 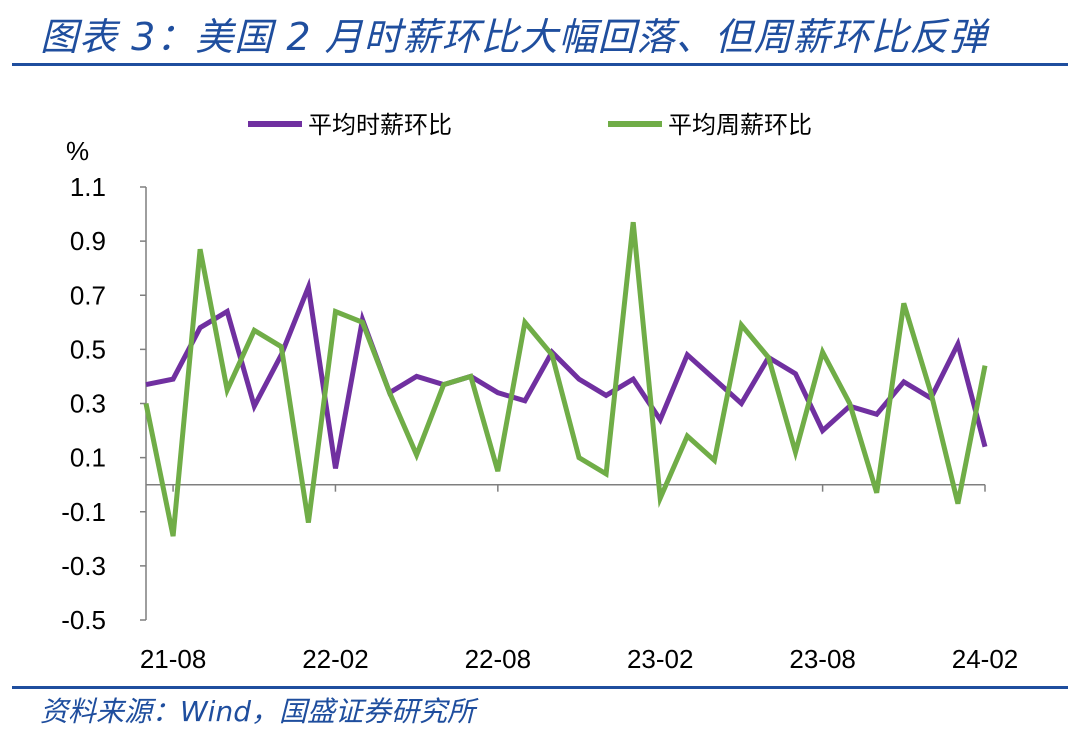 I want to click on y-tick-label: -0.1, so click(x=83, y=512).